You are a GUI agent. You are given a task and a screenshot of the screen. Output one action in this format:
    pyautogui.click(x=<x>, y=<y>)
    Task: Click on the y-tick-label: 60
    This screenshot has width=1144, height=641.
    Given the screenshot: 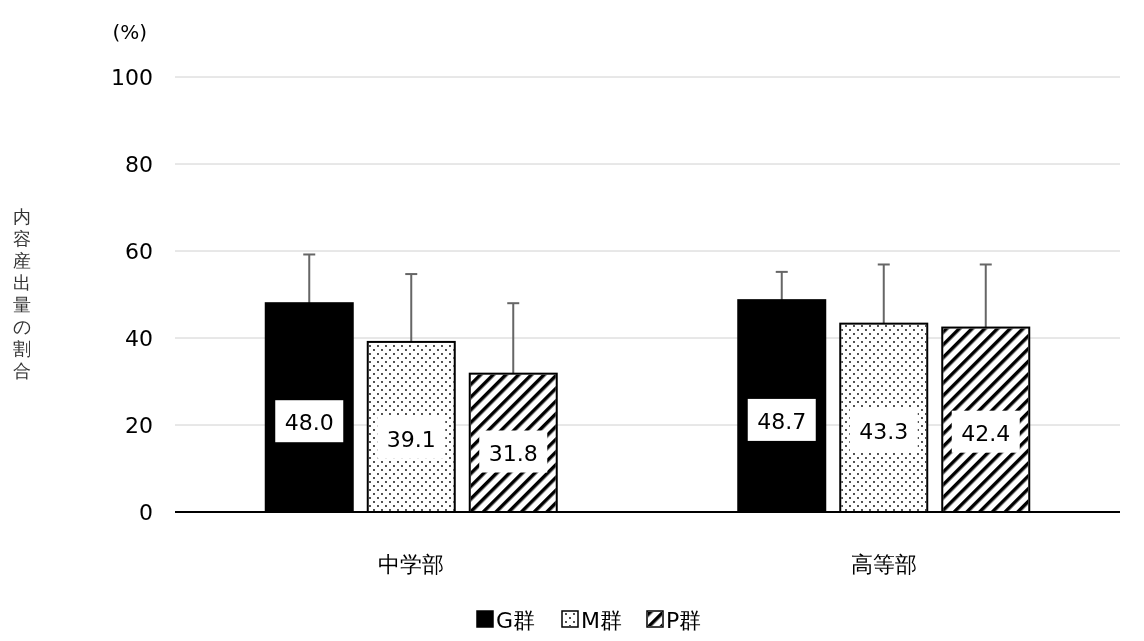 What is the action you would take?
    pyautogui.click(x=139, y=251)
    